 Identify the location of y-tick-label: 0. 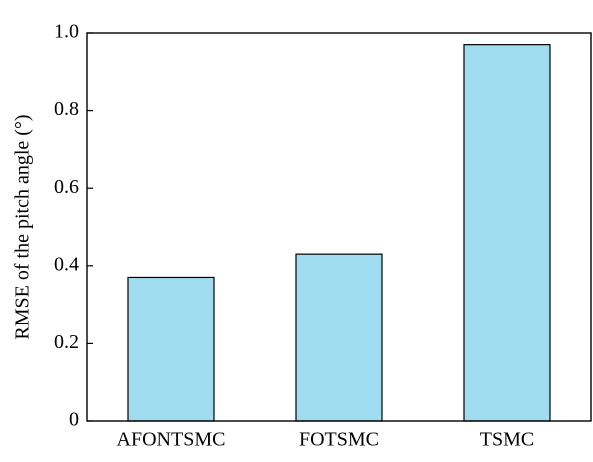
(74, 420).